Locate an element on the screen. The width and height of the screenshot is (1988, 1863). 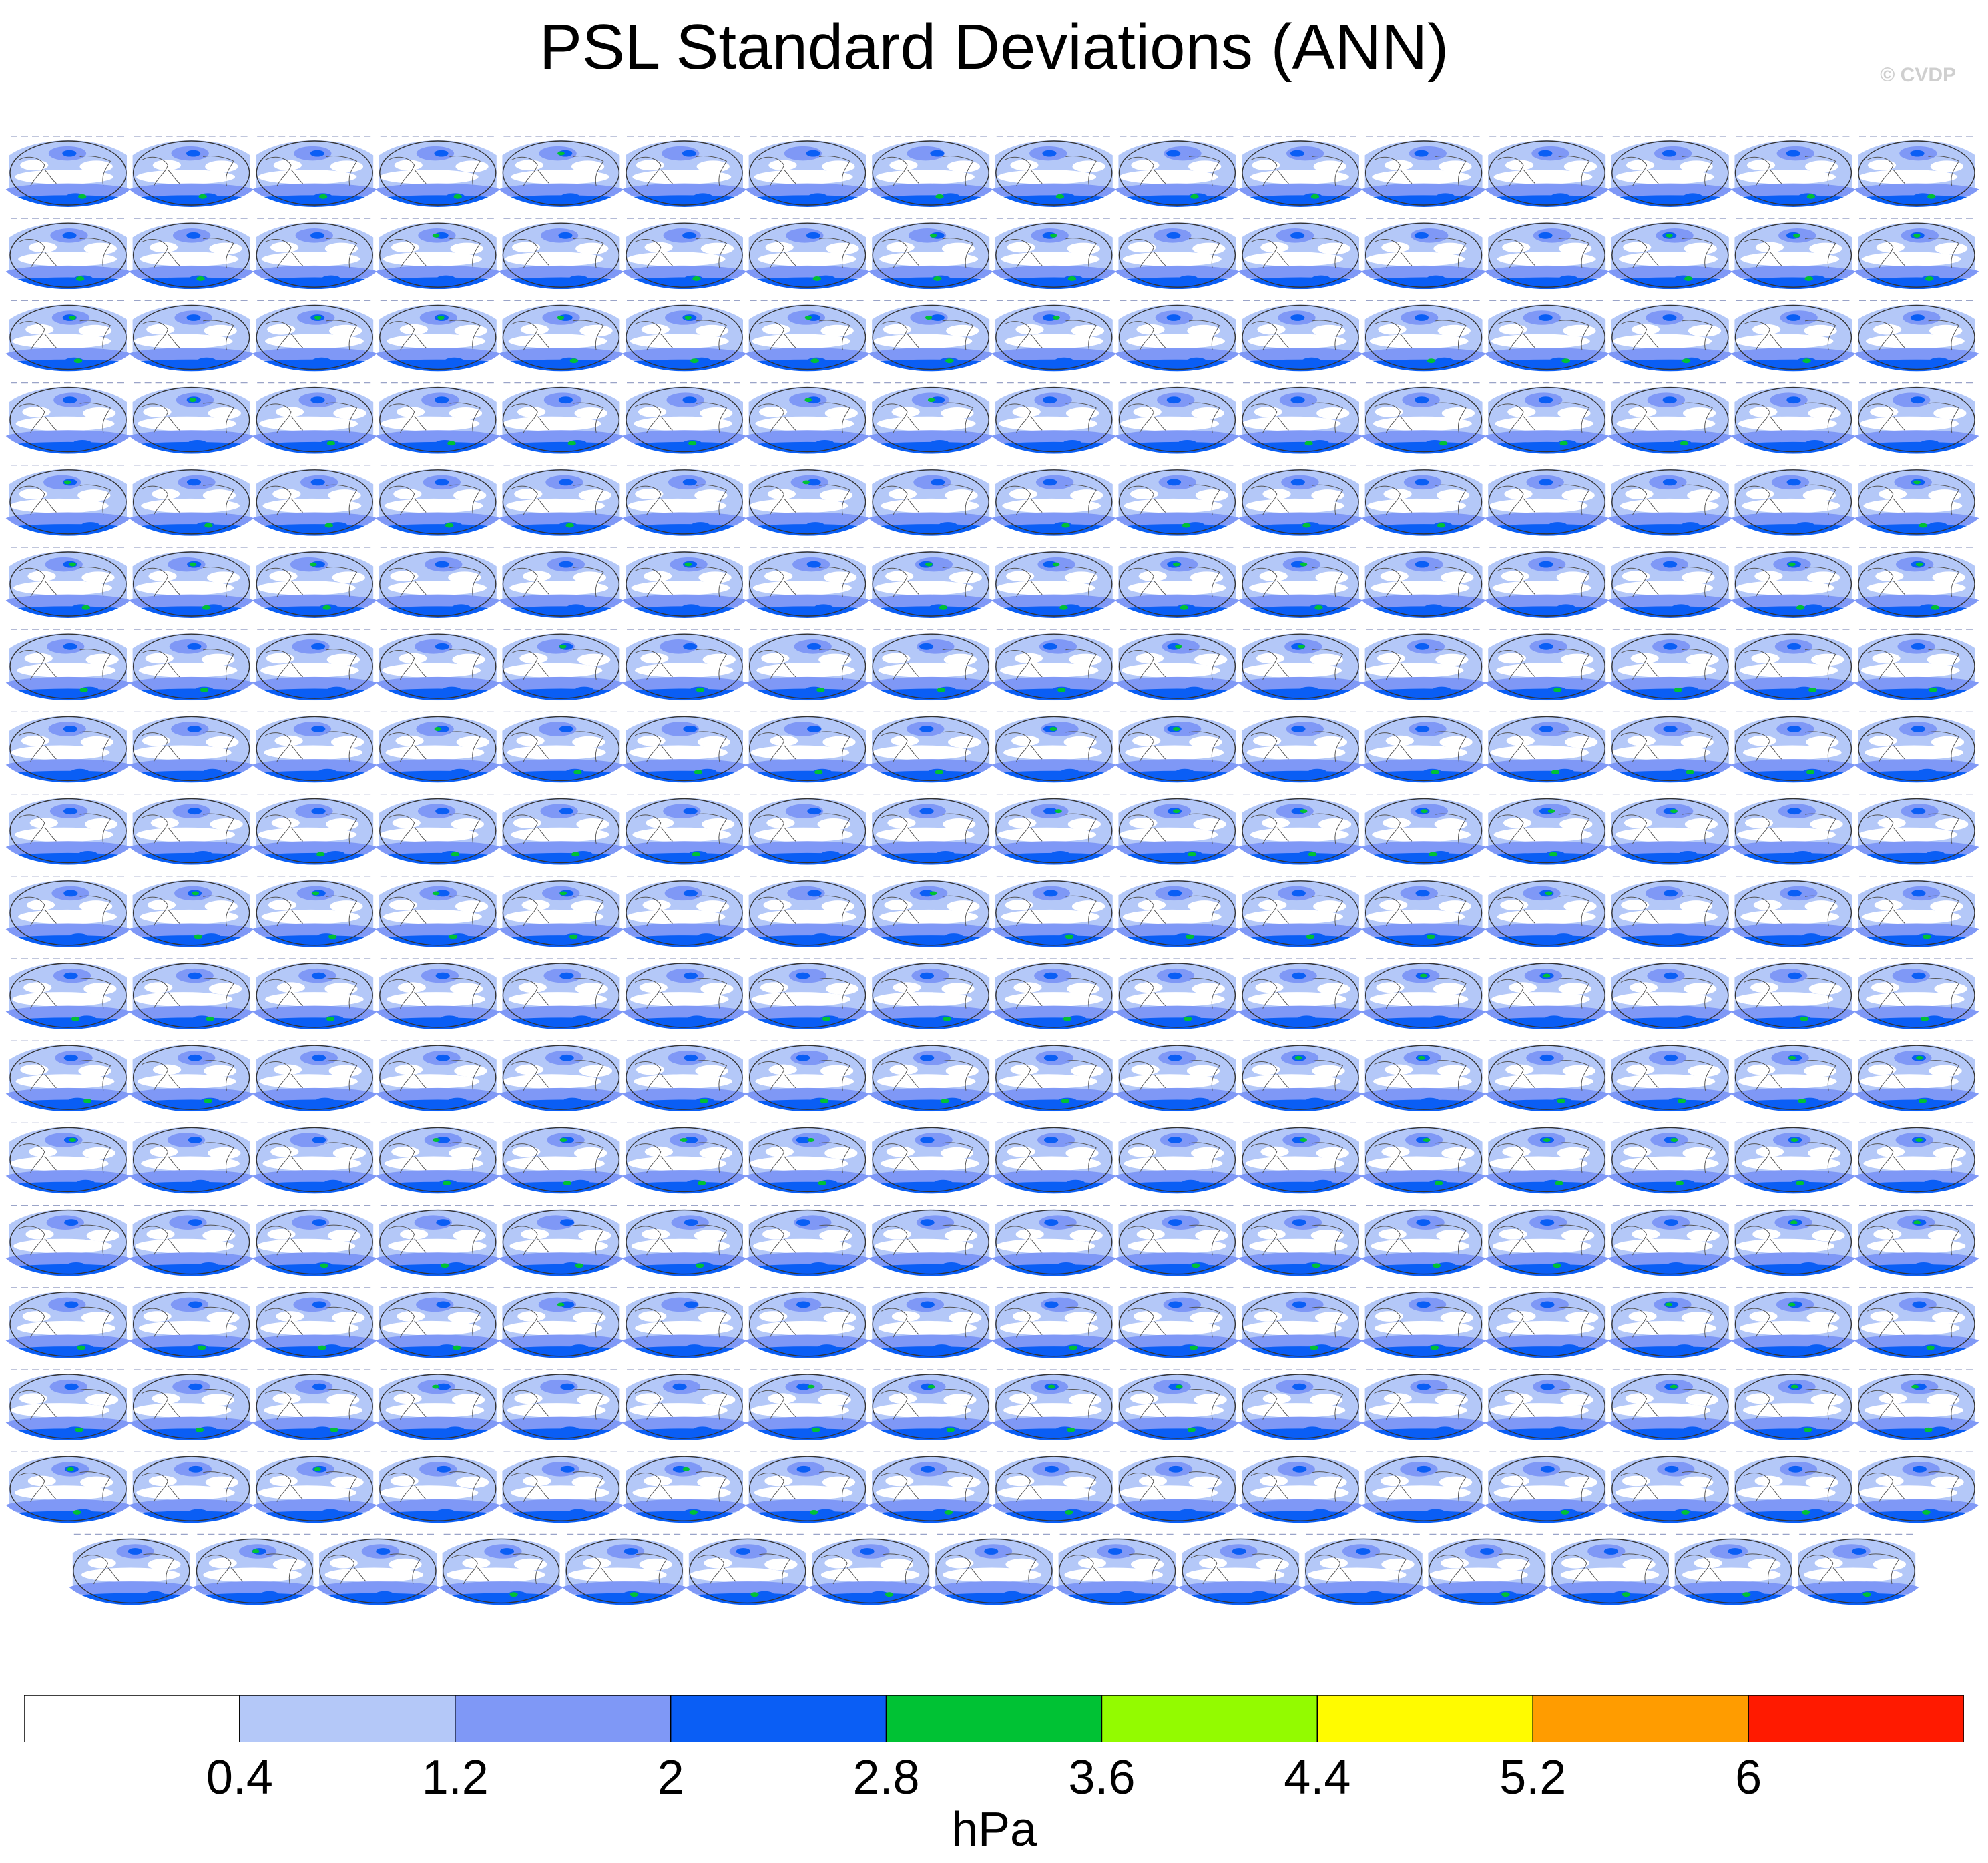
colorbar-bin is located at coordinates (132, 1718).